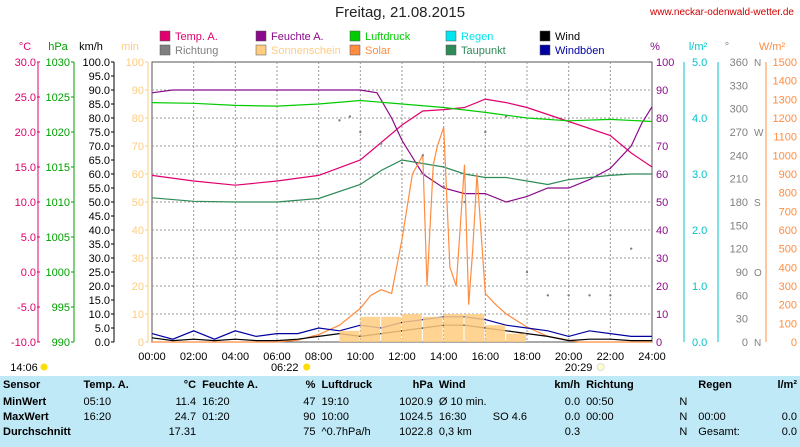 Image resolution: width=800 pixels, height=447 pixels. I want to click on wind-b, so click(516, 431).